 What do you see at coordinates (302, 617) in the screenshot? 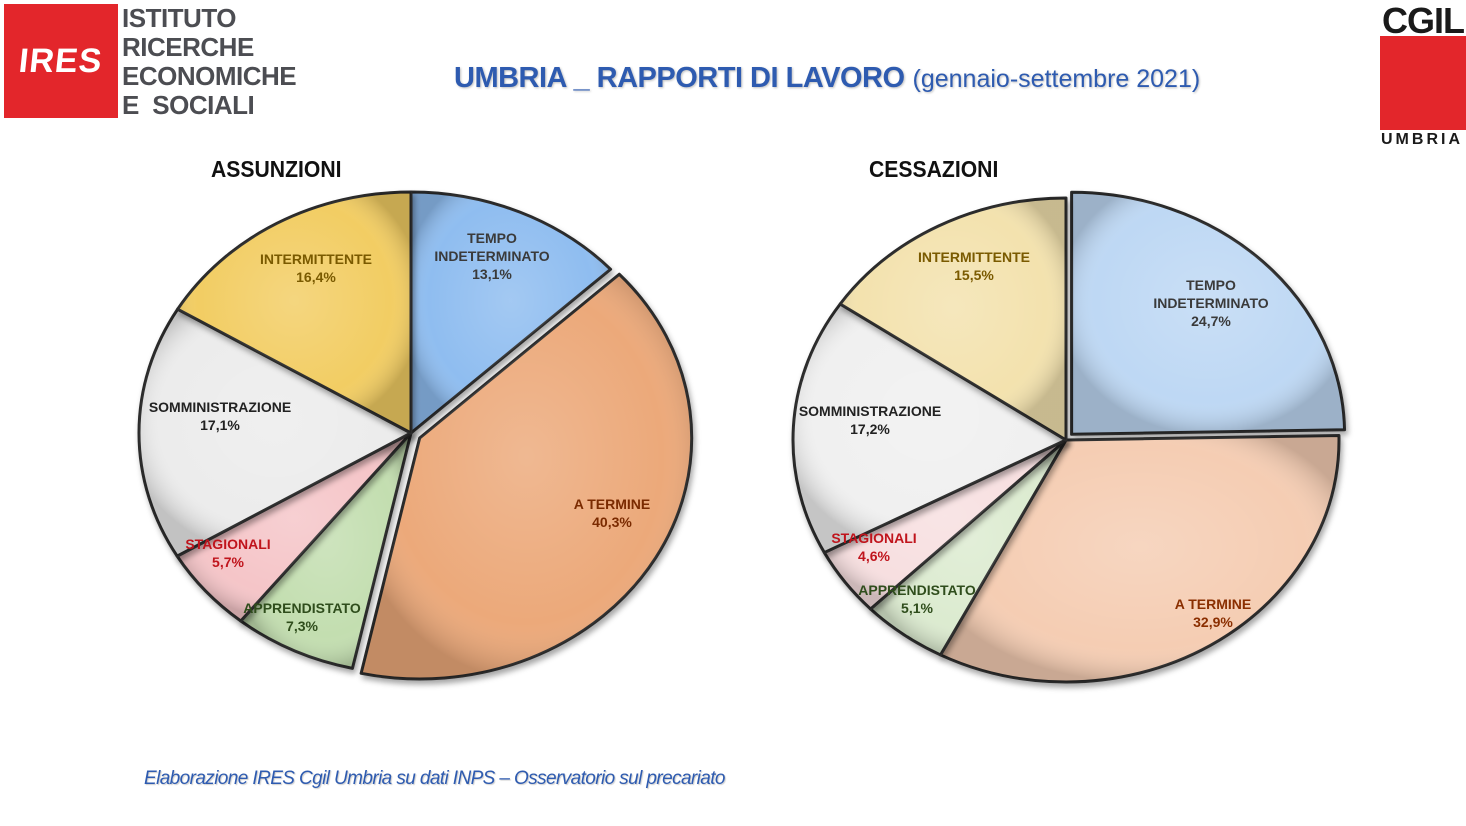
I see `pie-label-apprendistato: APPRENDISTATO 7,3%` at bounding box center [302, 617].